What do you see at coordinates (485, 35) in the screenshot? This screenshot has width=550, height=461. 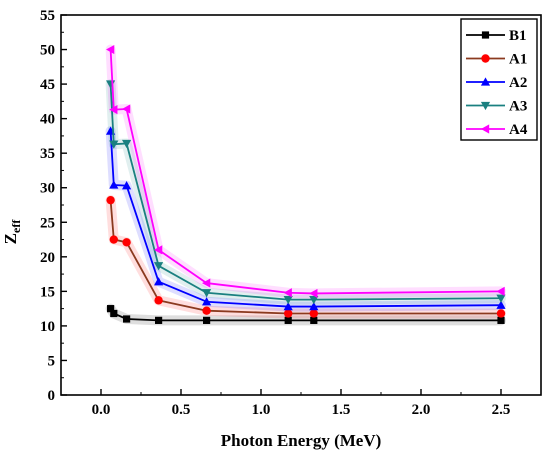 I see `legend-marker-b1` at bounding box center [485, 35].